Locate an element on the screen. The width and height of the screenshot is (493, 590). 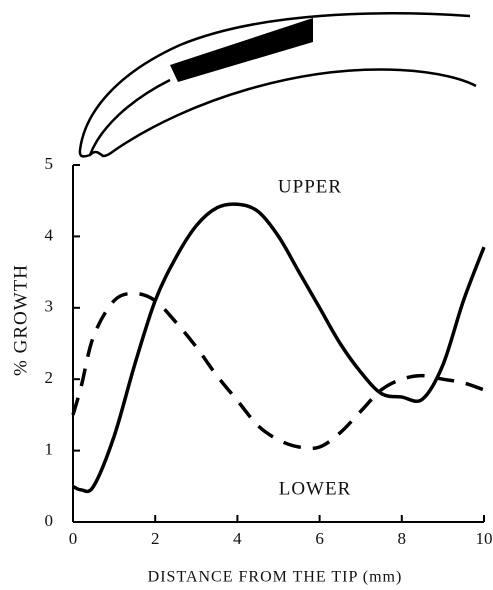
x-tick-label: 10 is located at coordinates (484, 538).